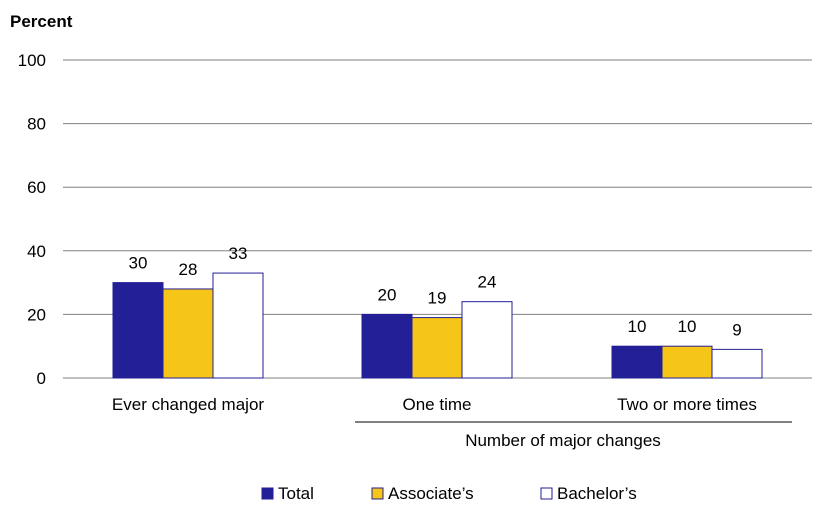 The image size is (835, 518). I want to click on category-label: Ever changed major, so click(188, 404).